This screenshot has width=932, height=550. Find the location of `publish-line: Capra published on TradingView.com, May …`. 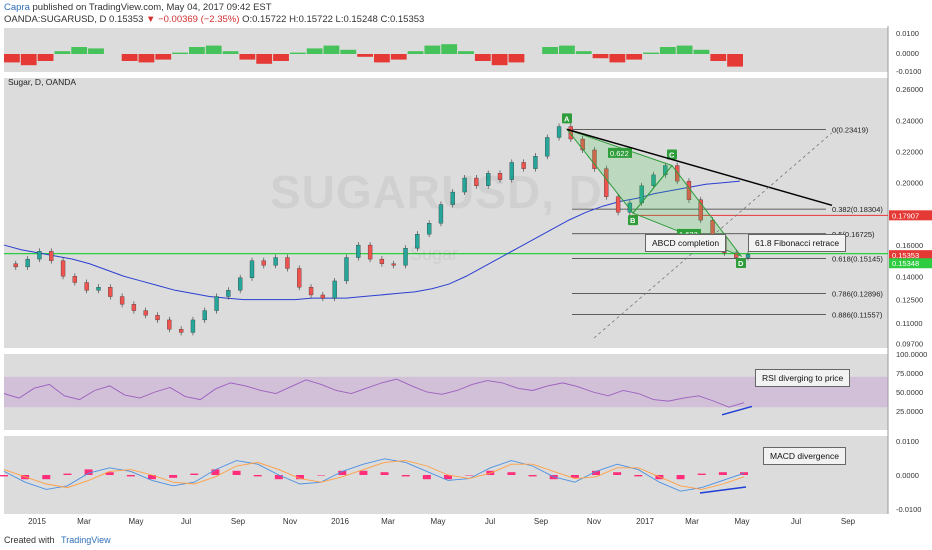

publish-line: Capra published on TradingView.com, May … is located at coordinates (138, 8).